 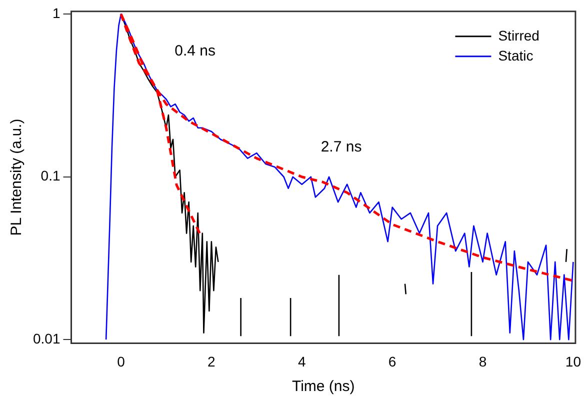 I want to click on y-axis-title: PL Intensity (a.u.), so click(x=17, y=177).